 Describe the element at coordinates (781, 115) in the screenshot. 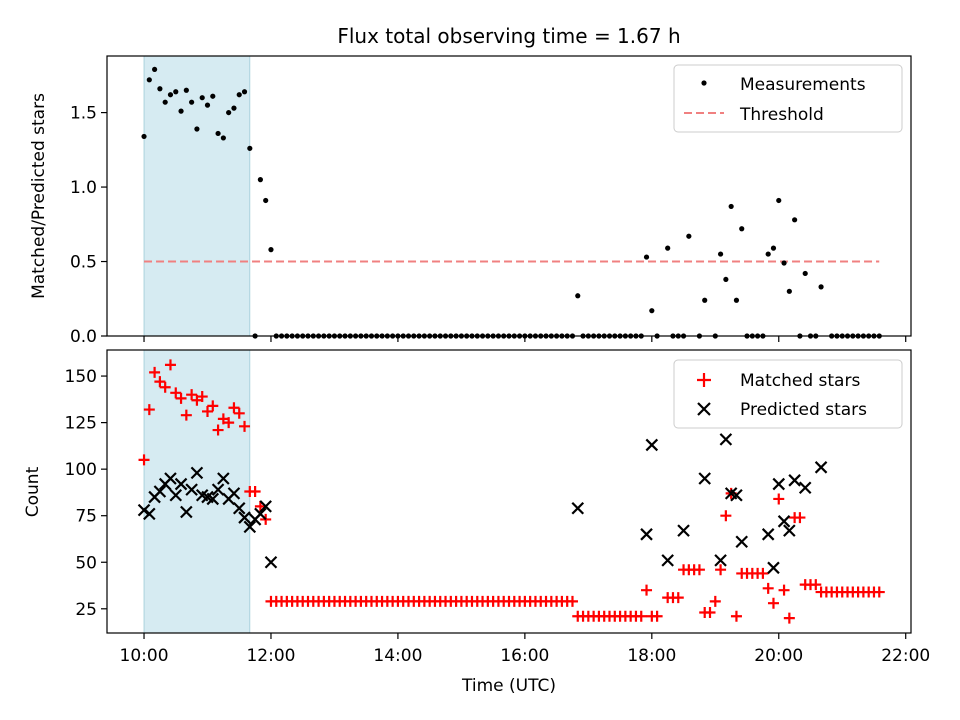

I see `legend-threshold-label: Threshold` at that location.